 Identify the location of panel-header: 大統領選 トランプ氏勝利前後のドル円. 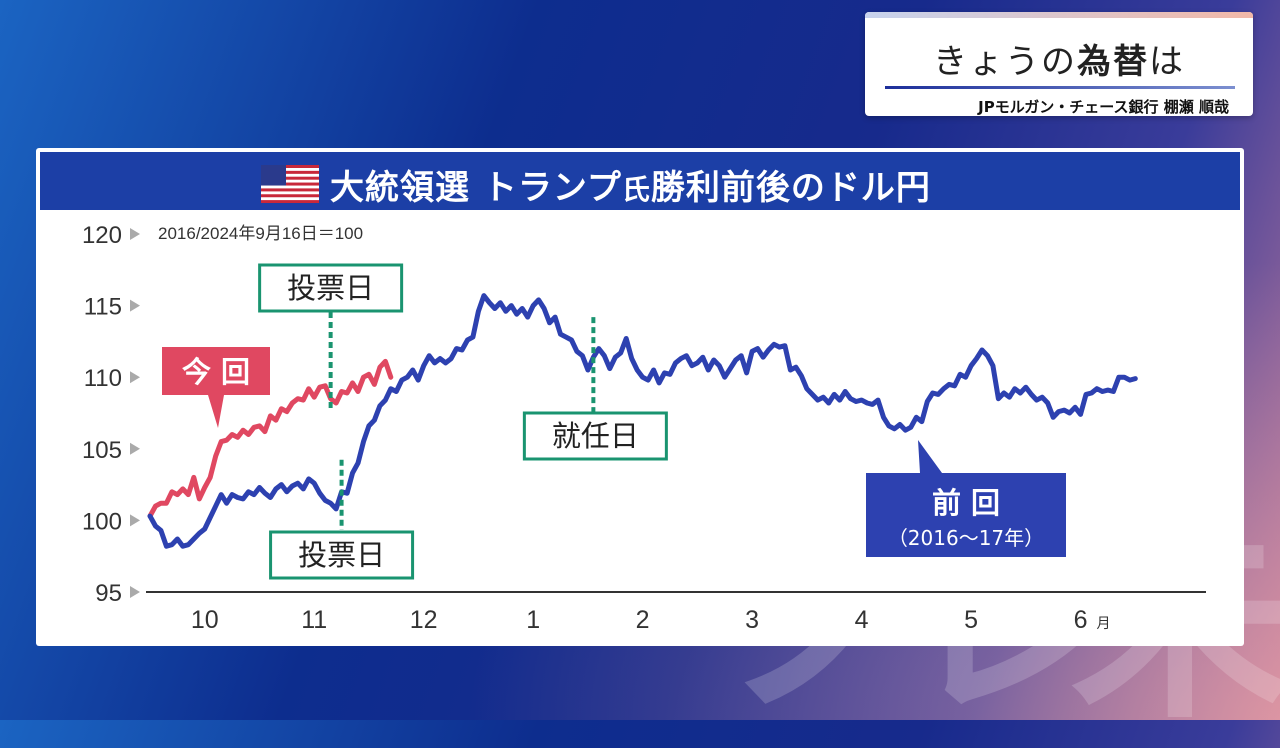
(640, 181).